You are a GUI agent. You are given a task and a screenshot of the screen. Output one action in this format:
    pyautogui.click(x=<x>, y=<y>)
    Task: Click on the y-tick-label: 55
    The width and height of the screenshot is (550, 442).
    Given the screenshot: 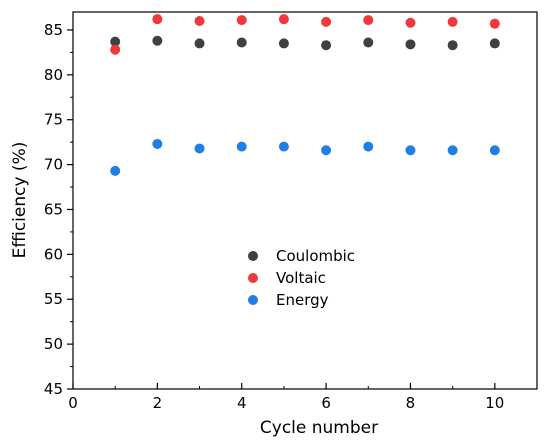 What is the action you would take?
    pyautogui.click(x=53, y=299)
    